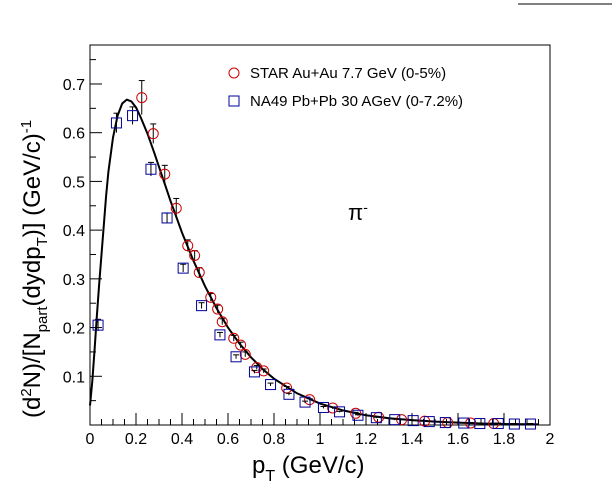 Image resolution: width=612 pixels, height=502 pixels. What do you see at coordinates (319, 465) in the screenshot?
I see `x-axis-title-unit: (GeV/c)` at bounding box center [319, 465].